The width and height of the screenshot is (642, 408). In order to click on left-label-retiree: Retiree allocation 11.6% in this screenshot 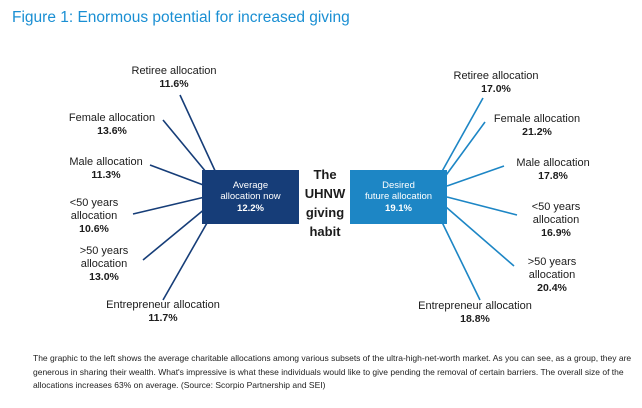, I will do `click(174, 78)`.